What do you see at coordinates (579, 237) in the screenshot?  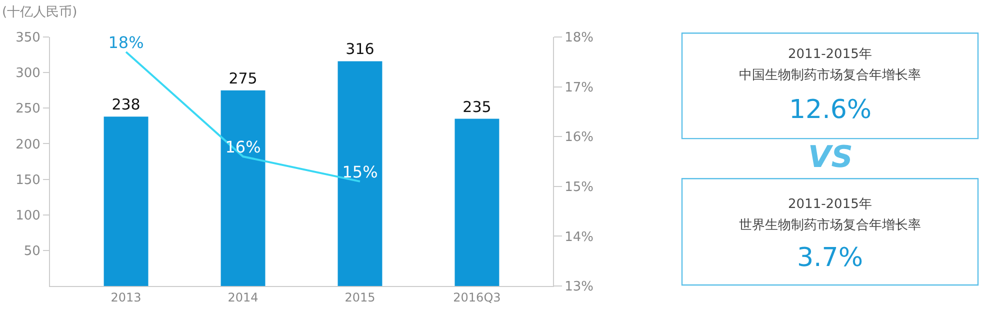 I see `y2-tick-label: 14%` at bounding box center [579, 237].